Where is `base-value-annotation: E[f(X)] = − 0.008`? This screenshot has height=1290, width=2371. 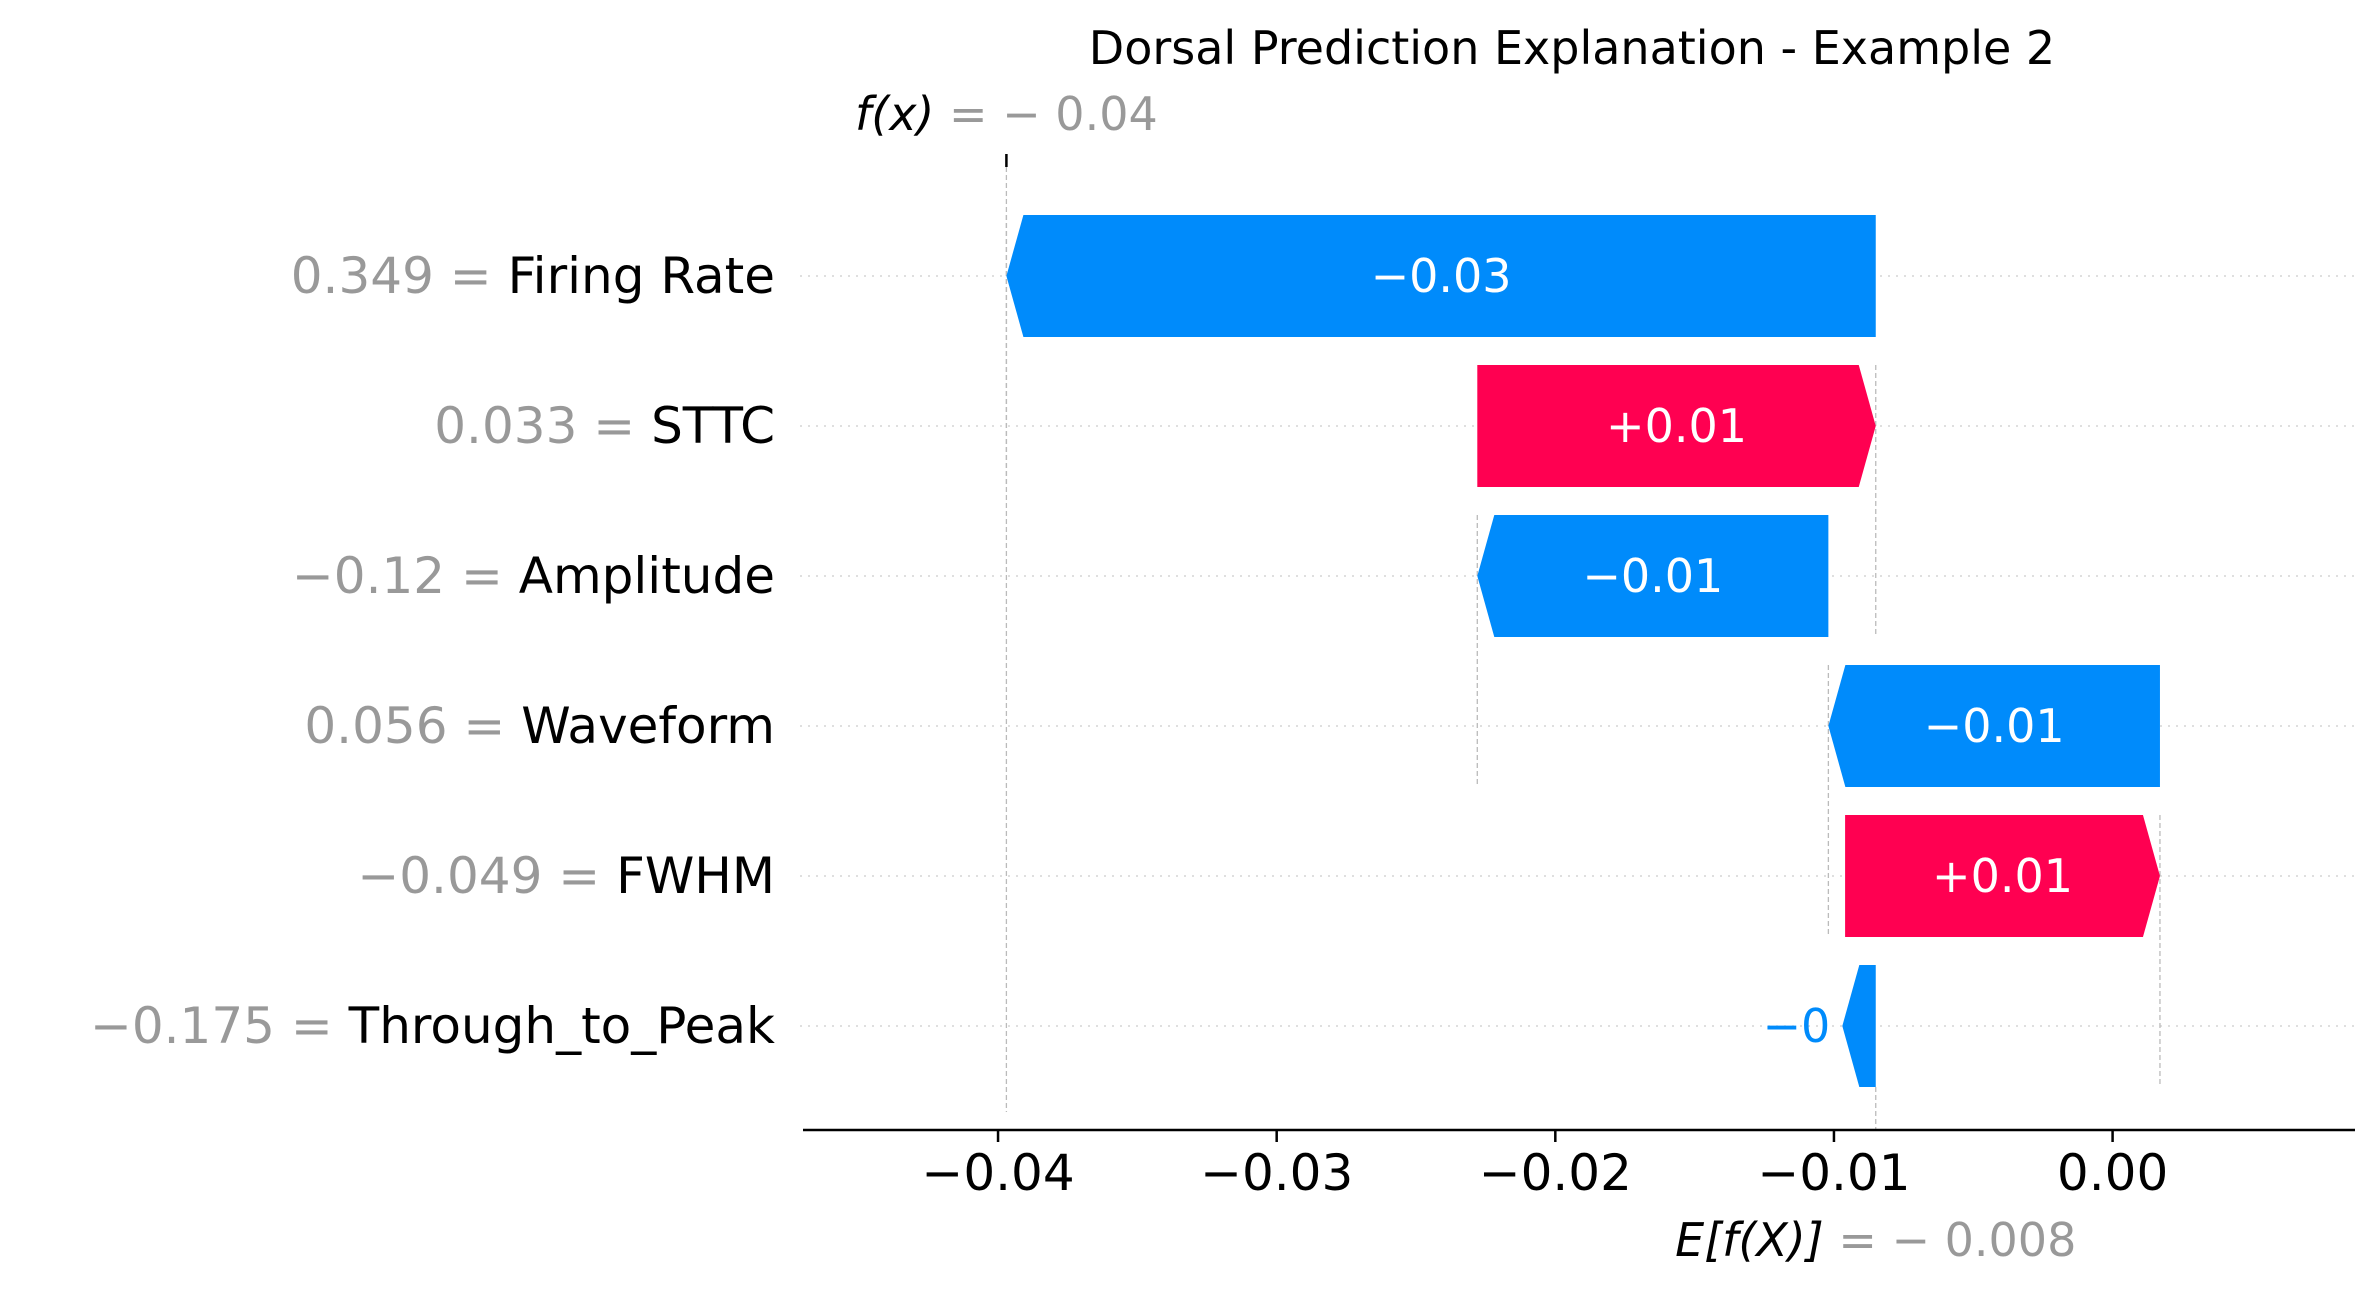 base-value-annotation: E[f(X)] = − 0.008 is located at coordinates (1875, 1240).